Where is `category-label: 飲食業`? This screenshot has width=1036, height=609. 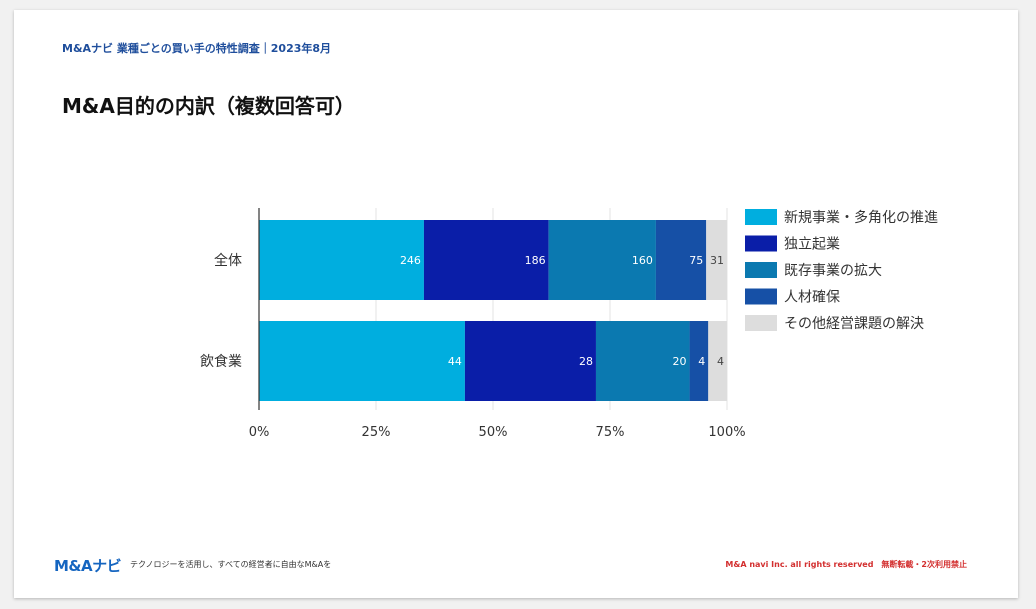
category-label: 飲食業 is located at coordinates (221, 361).